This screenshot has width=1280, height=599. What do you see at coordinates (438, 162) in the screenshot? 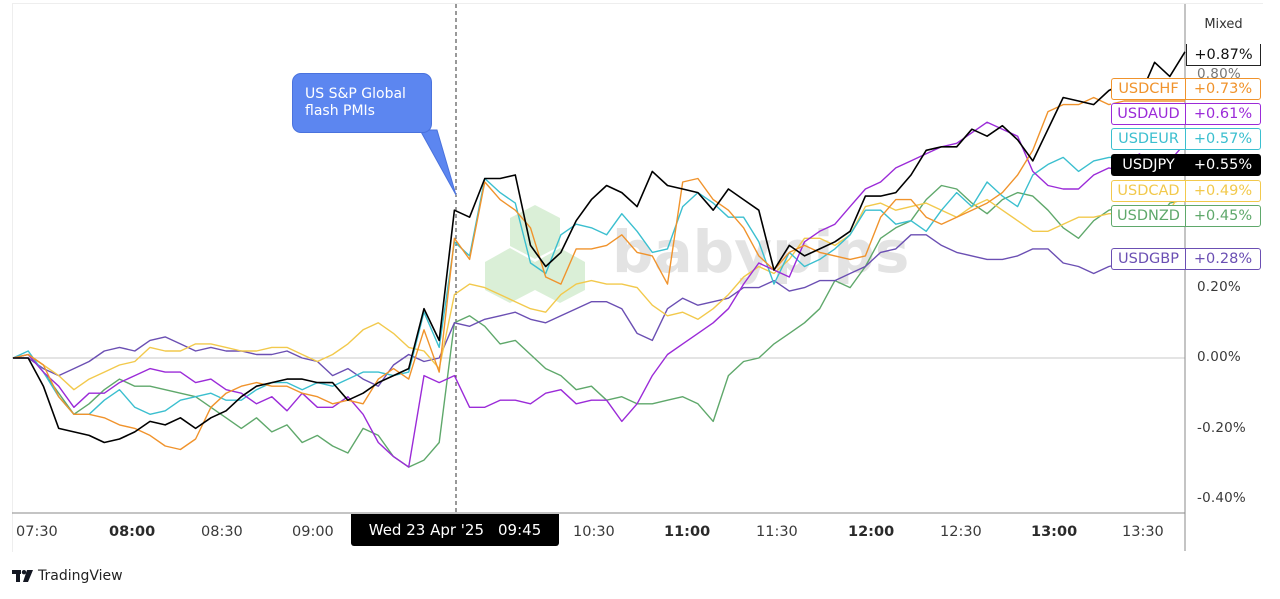
I see `callout-pointer` at bounding box center [438, 162].